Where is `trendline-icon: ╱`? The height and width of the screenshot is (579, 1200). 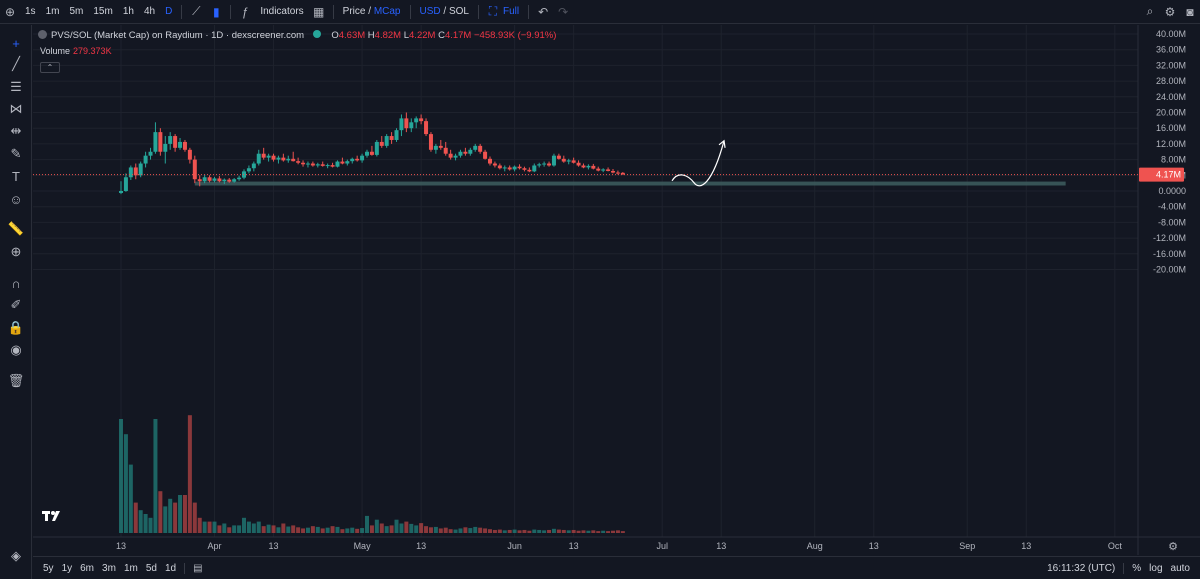
trendline-icon: ╱ is located at coordinates (16, 63).